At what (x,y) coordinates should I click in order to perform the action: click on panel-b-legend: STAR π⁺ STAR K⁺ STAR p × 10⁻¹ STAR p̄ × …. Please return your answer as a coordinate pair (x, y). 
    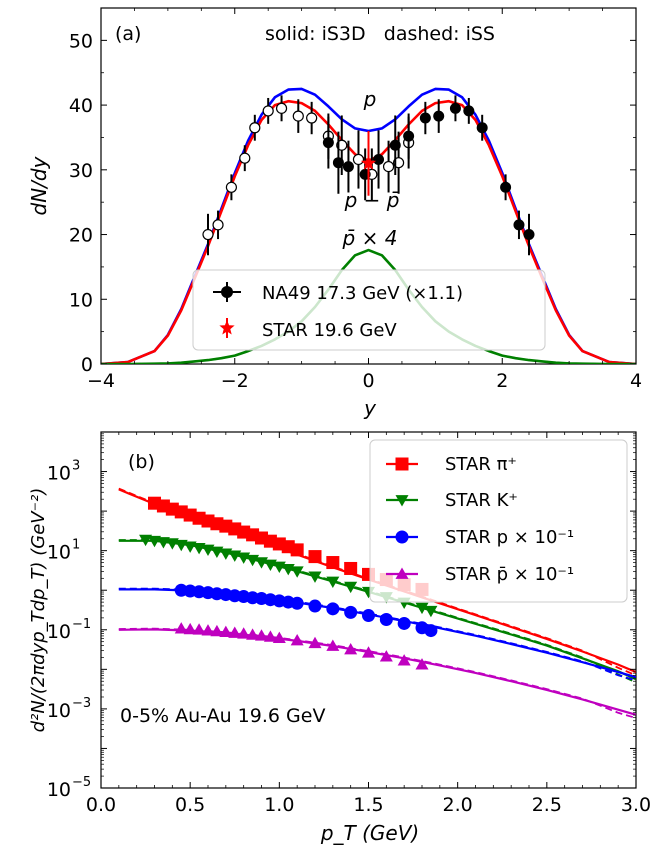
    Looking at the image, I should click on (498, 521).